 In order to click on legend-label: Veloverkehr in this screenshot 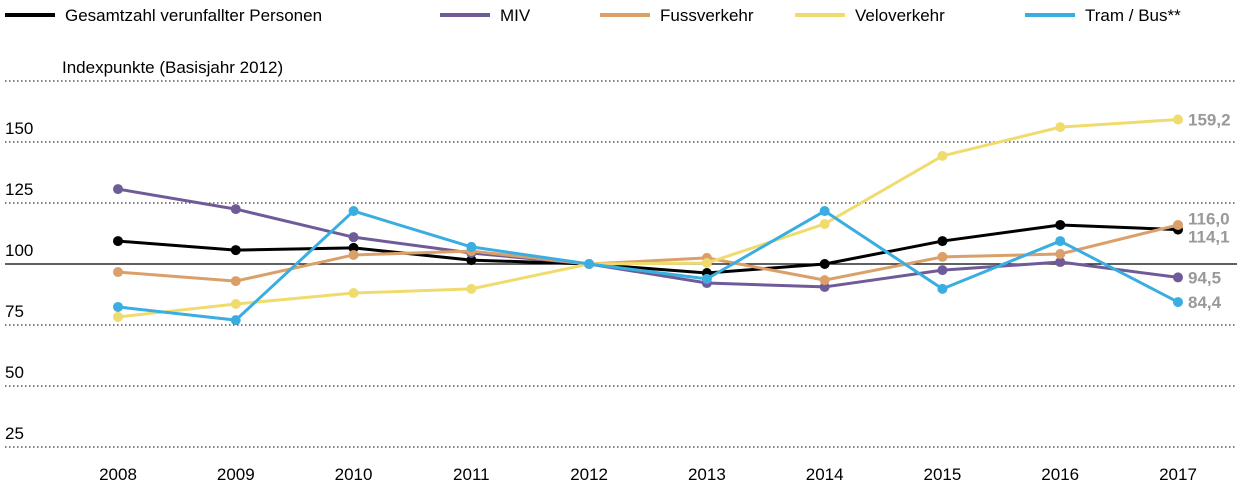, I will do `click(900, 15)`.